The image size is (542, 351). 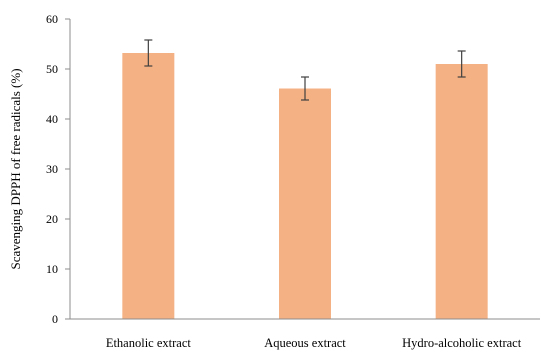 What do you see at coordinates (52, 269) in the screenshot?
I see `y-tick-label: 10` at bounding box center [52, 269].